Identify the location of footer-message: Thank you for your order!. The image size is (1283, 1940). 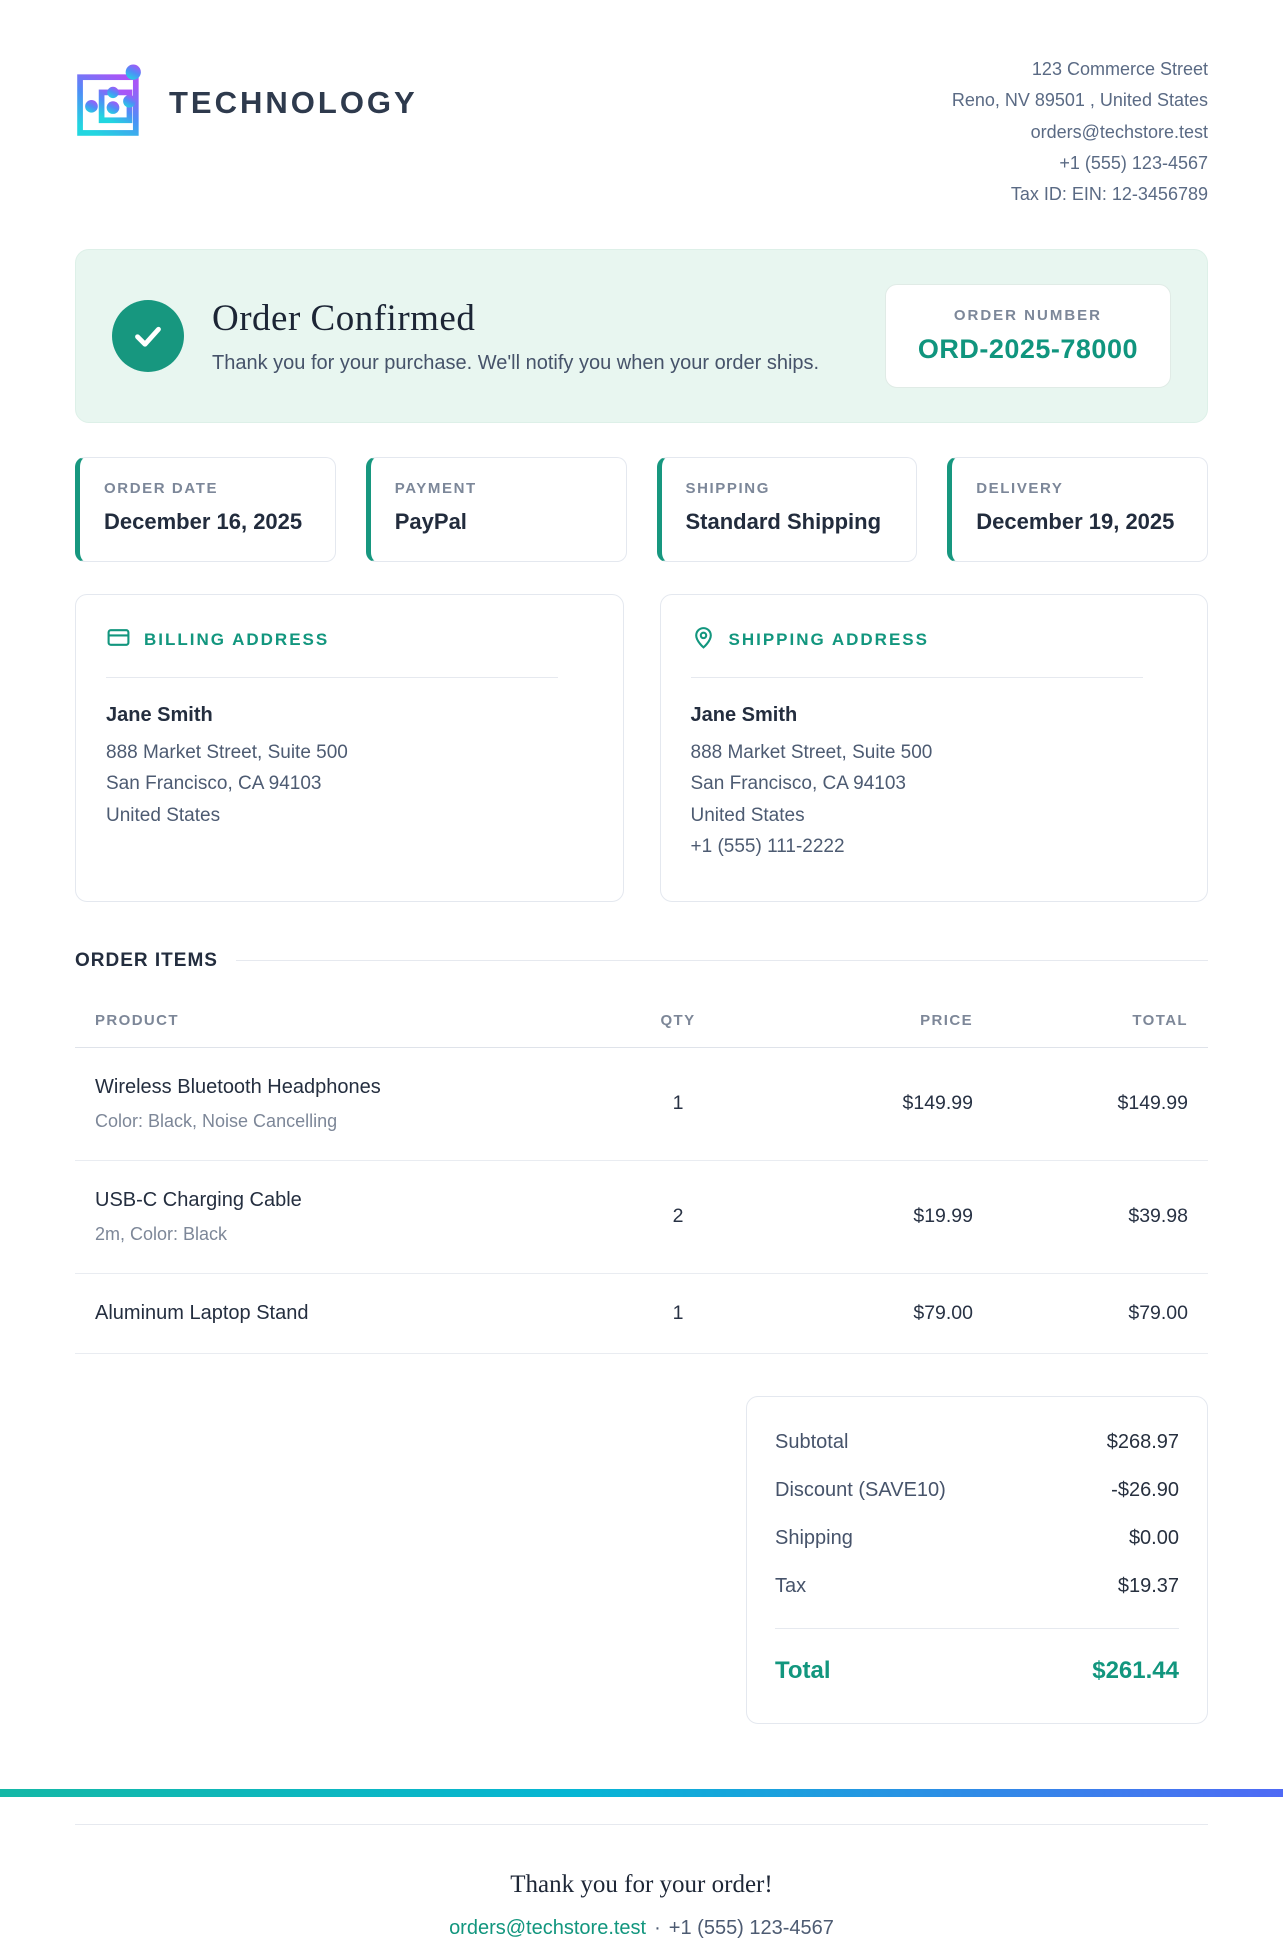
(641, 1884).